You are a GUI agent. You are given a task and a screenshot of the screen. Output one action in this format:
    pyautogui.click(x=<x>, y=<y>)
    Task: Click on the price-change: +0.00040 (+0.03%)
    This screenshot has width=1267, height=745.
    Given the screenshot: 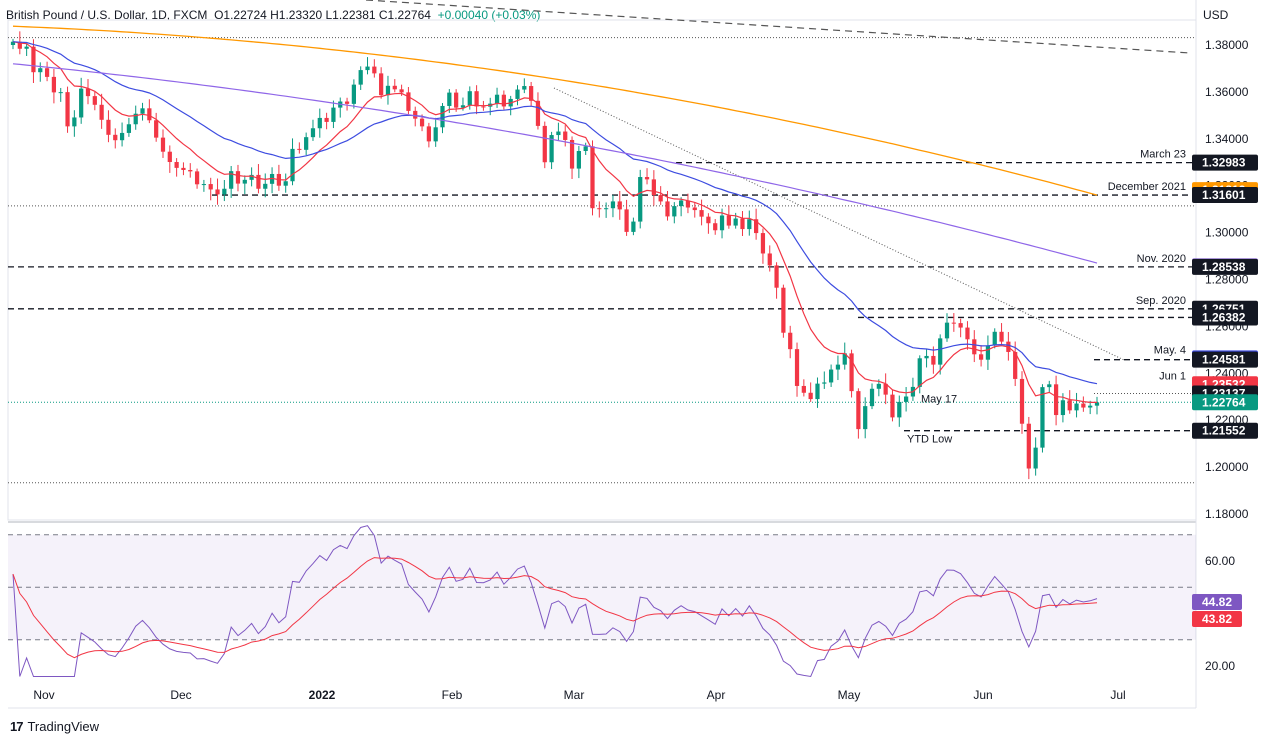 What is the action you would take?
    pyautogui.click(x=489, y=15)
    